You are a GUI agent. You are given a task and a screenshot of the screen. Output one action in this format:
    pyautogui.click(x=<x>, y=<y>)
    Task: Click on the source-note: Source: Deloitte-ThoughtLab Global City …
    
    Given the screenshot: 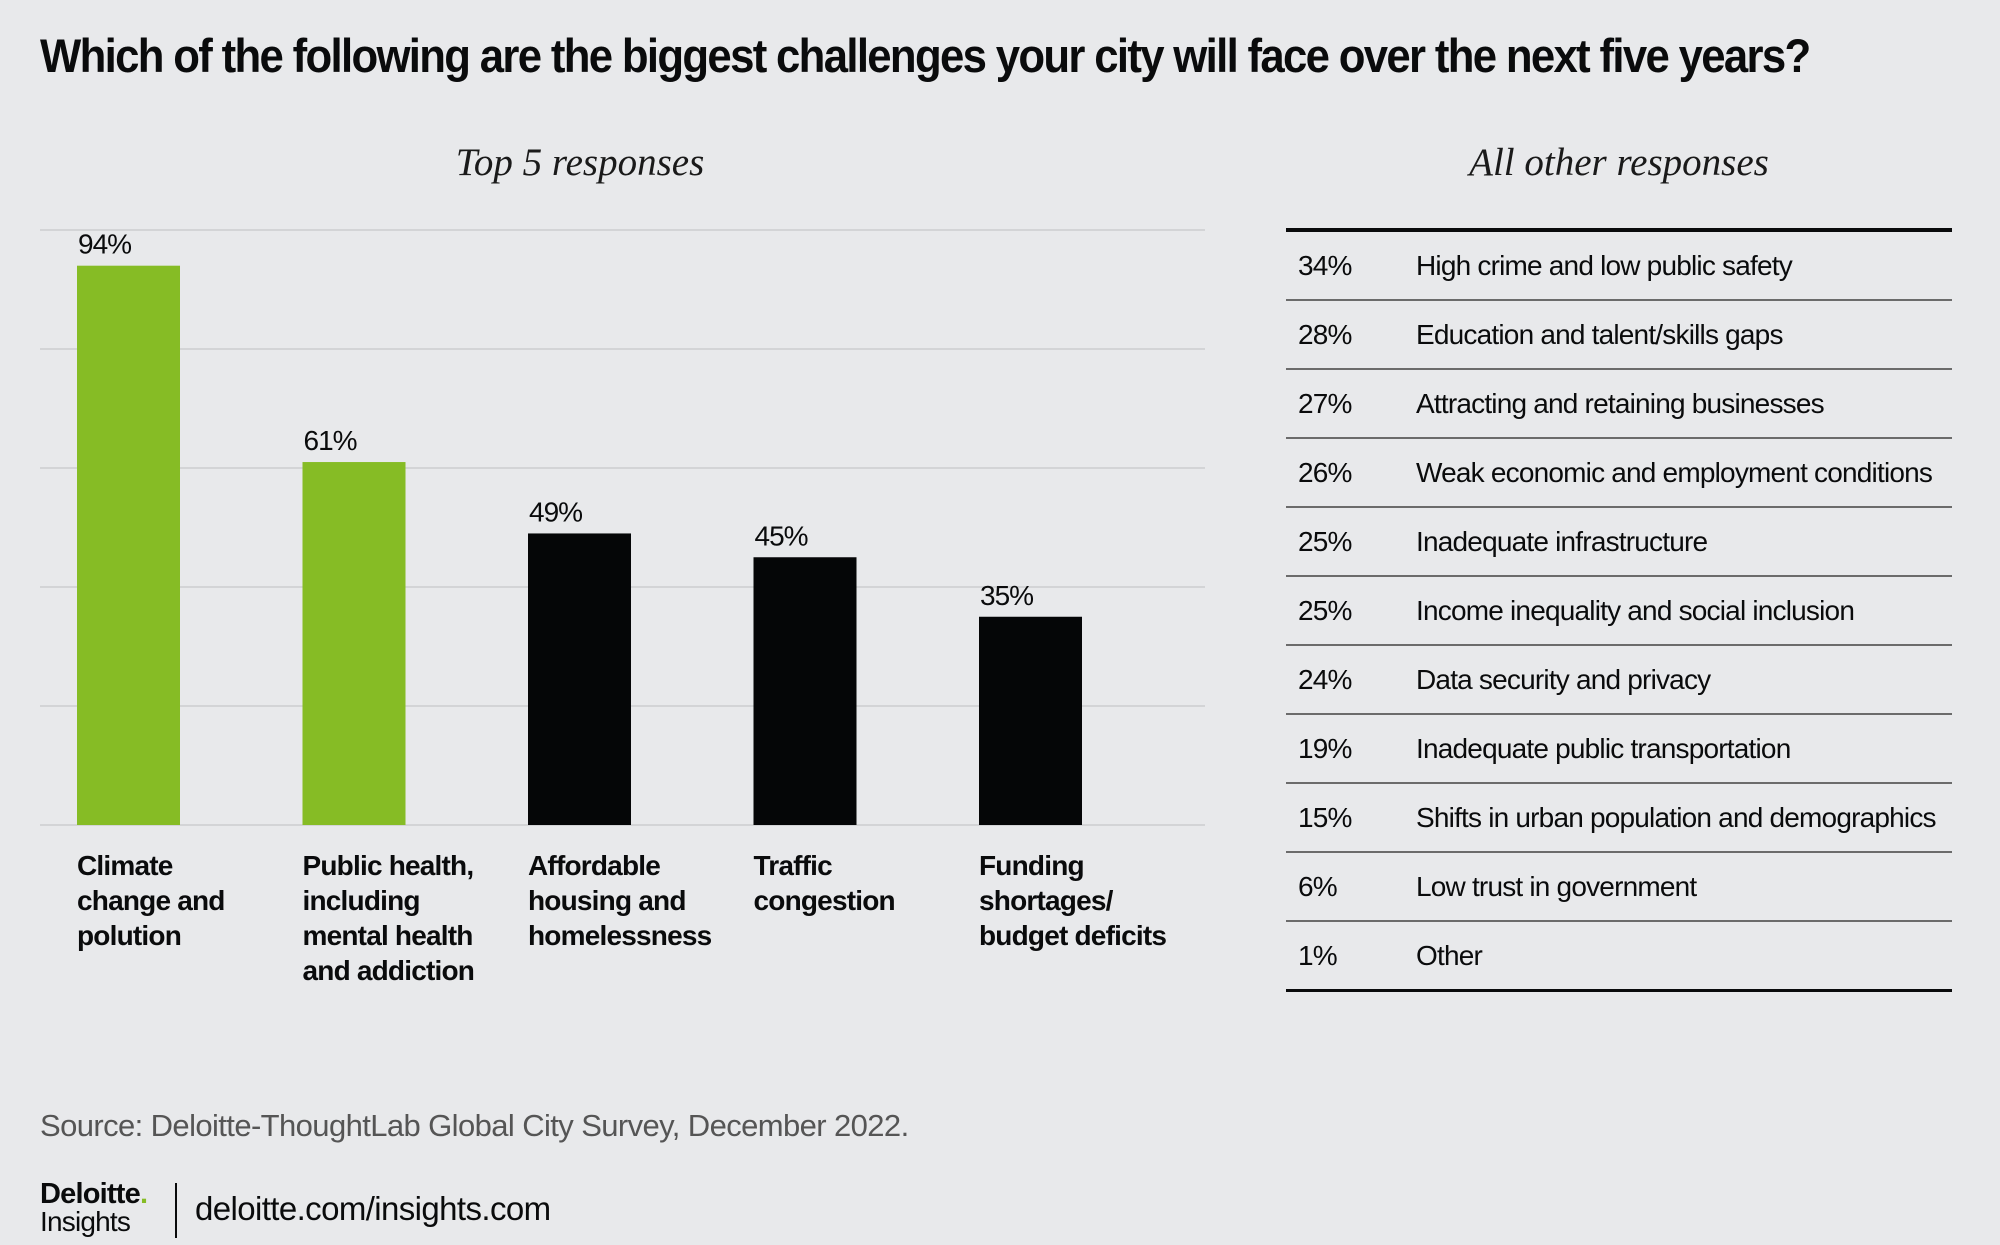 What is the action you would take?
    pyautogui.click(x=474, y=1125)
    